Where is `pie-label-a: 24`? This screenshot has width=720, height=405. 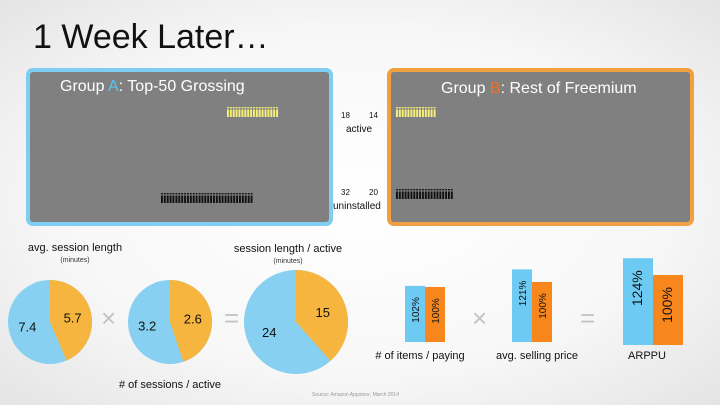
pie-label-a: 24 is located at coordinates (269, 332).